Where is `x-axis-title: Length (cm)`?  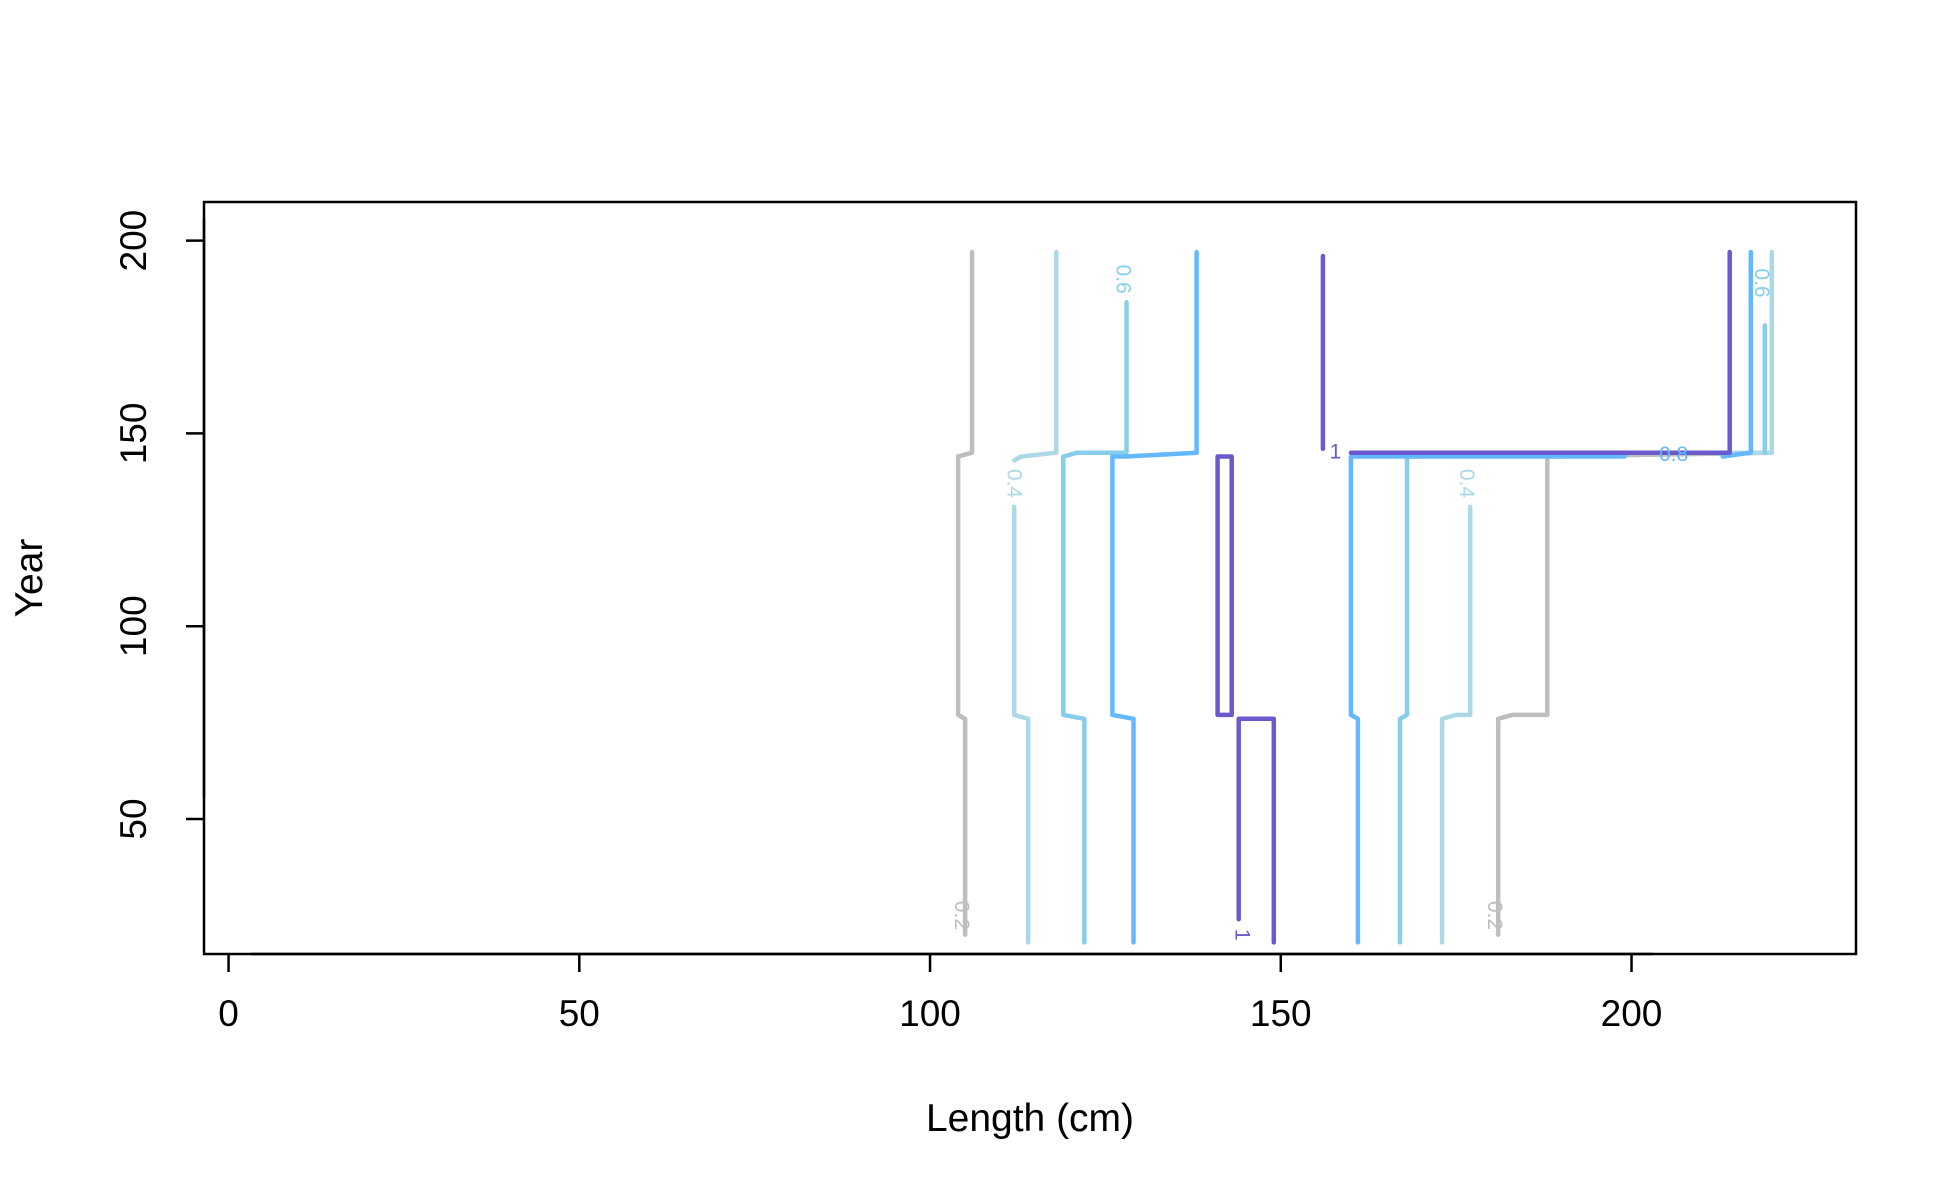 x-axis-title: Length (cm) is located at coordinates (1030, 1118).